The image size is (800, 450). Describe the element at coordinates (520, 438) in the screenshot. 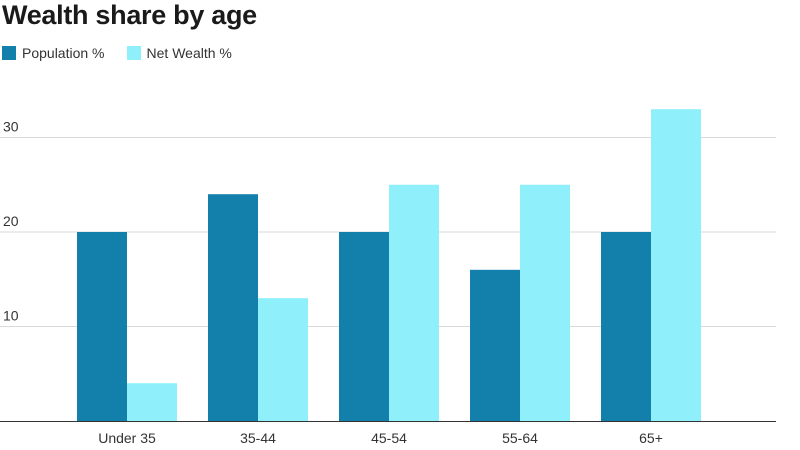

I see `x-tick-label: 55-64` at that location.